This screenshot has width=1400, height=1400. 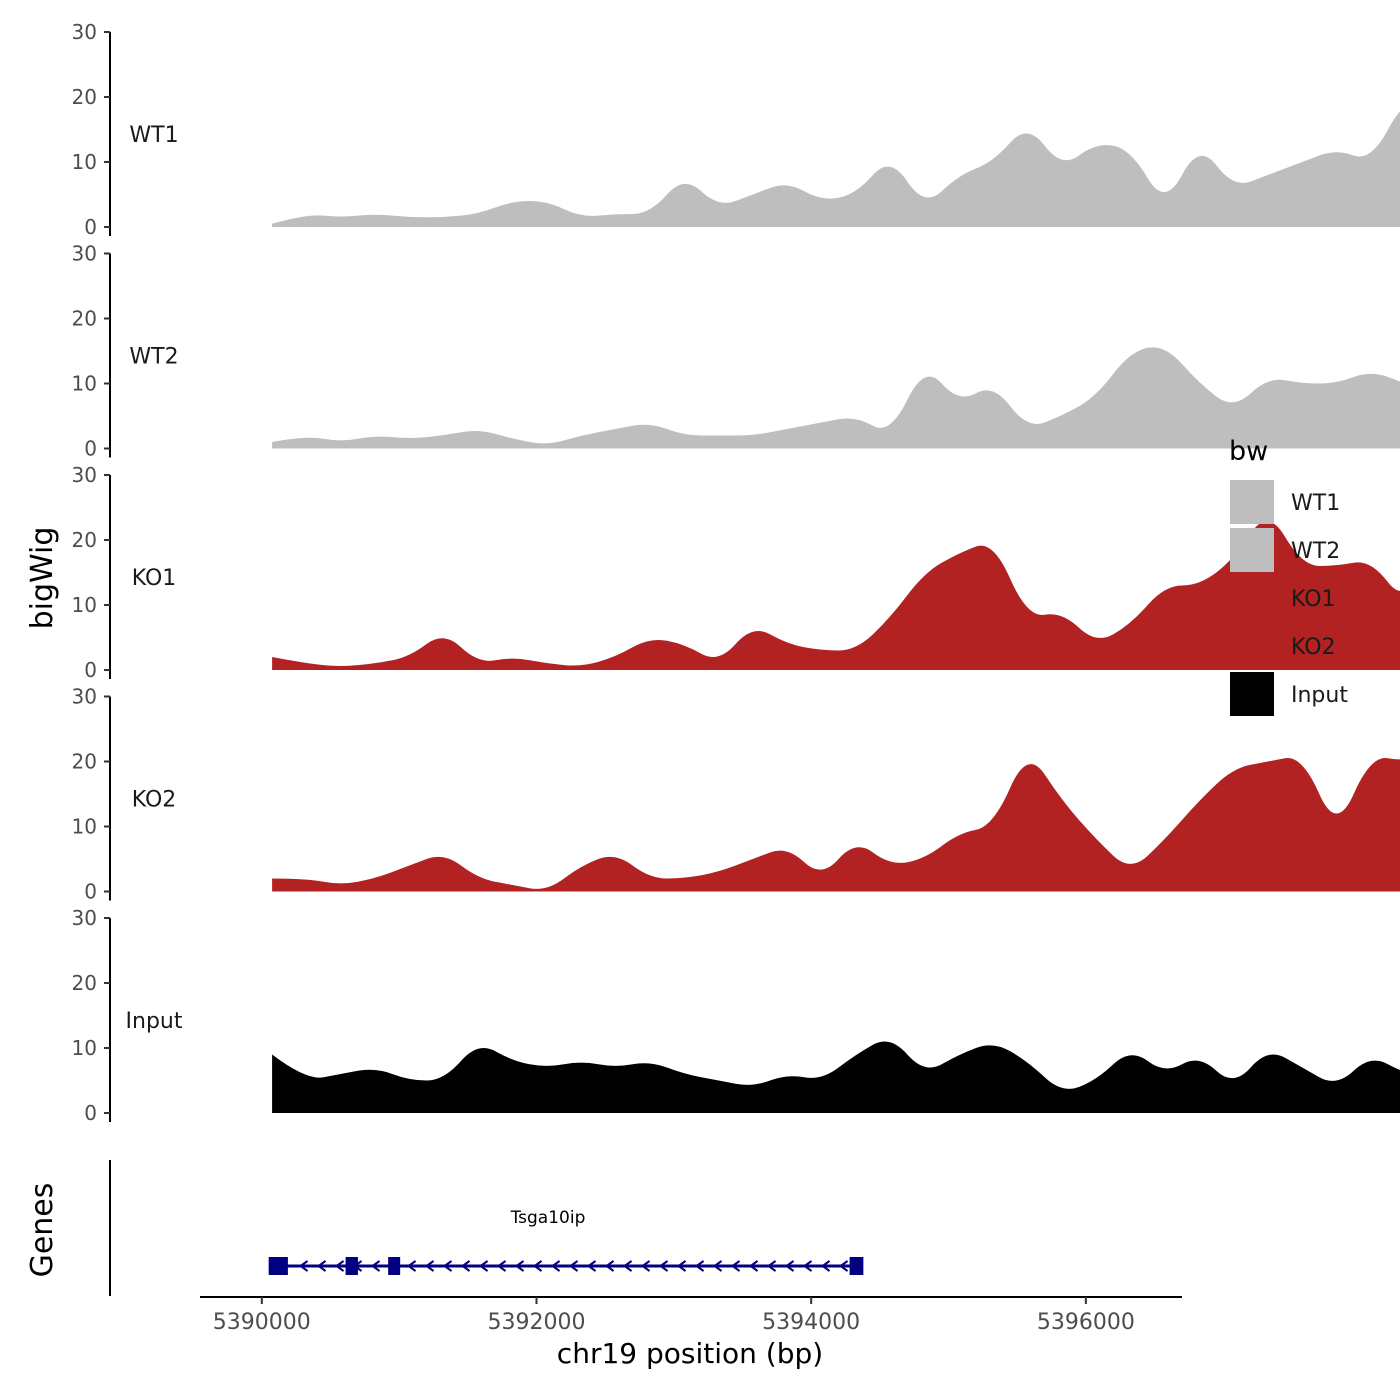 I want to click on legend-swatch-wt1, so click(x=1252, y=502).